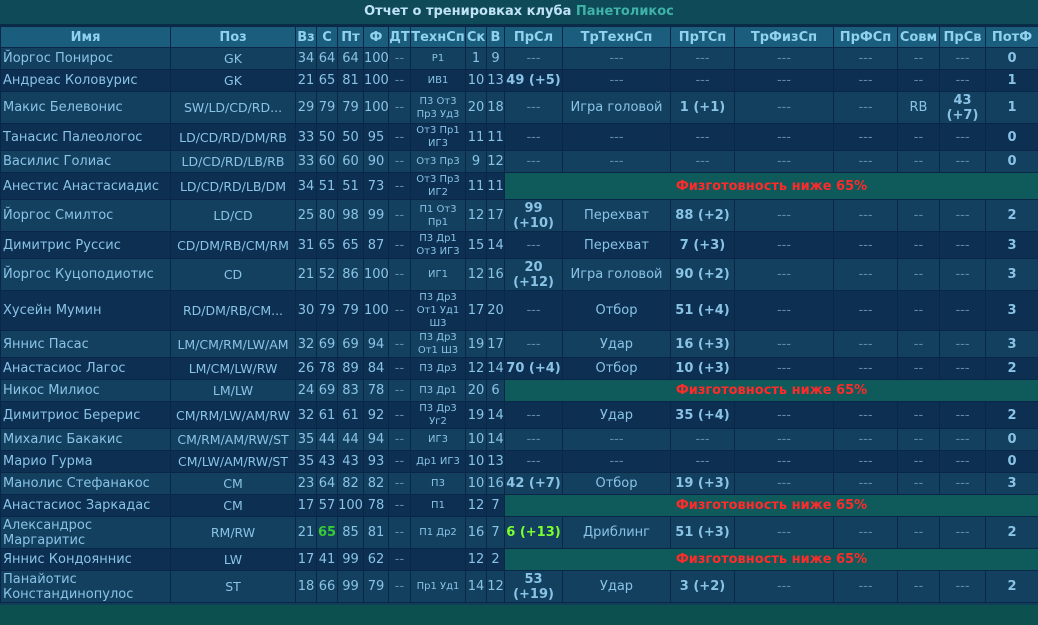 The height and width of the screenshot is (625, 1038). Describe the element at coordinates (306, 58) in the screenshot. I see `age-cell: 34` at that location.